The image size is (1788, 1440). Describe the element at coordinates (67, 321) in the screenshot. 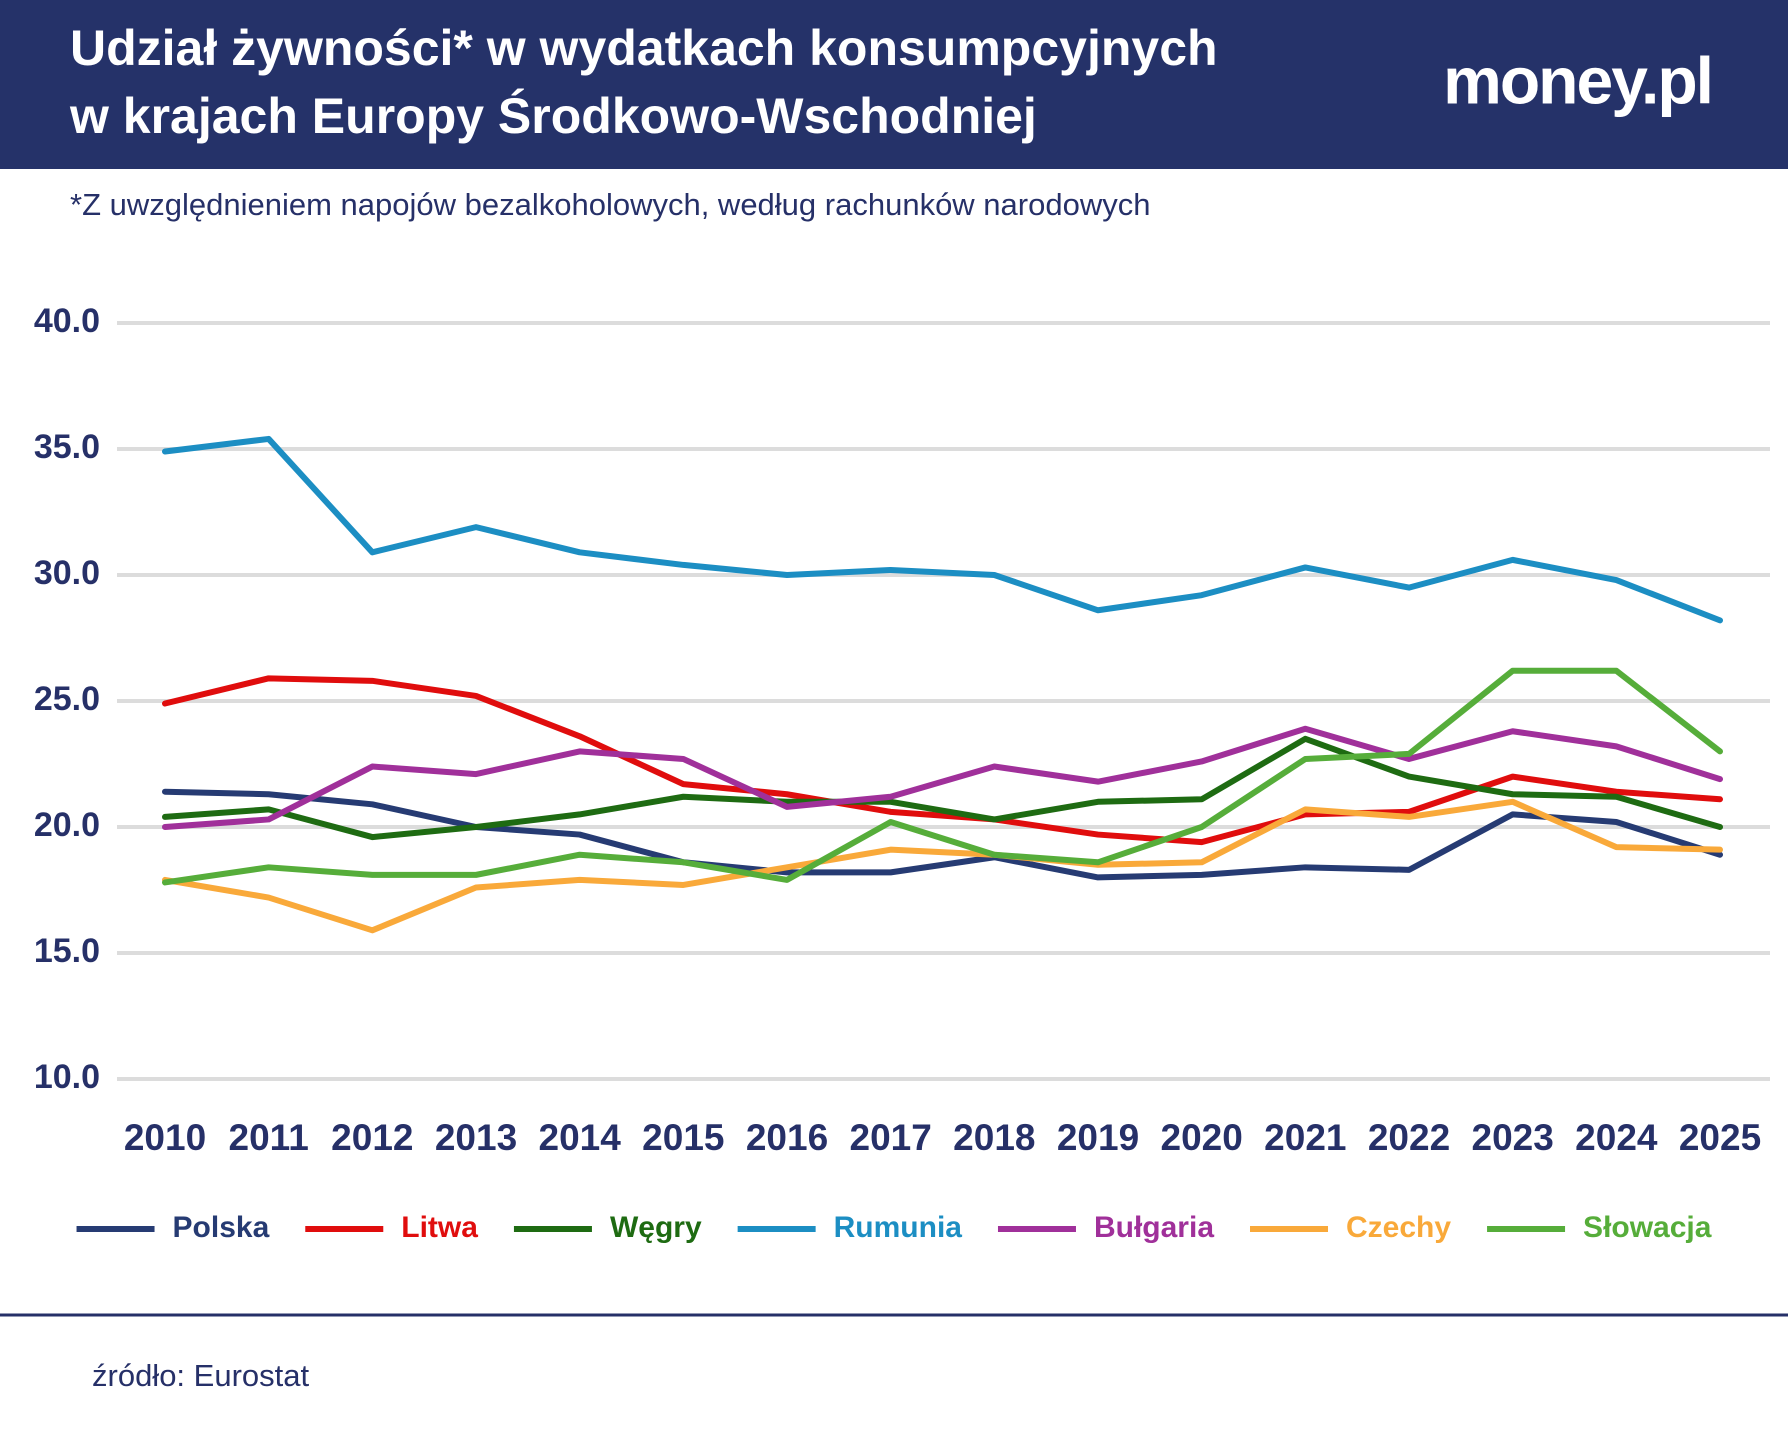

I see `y-tick-label: 40.0` at that location.